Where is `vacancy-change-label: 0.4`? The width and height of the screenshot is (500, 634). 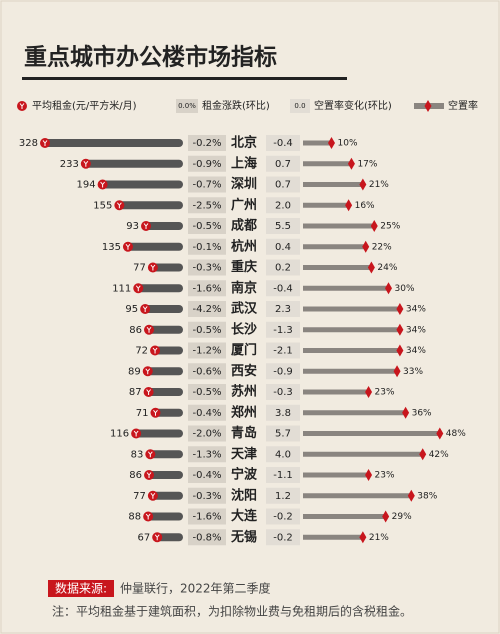
vacancy-change-label: 0.4 is located at coordinates (283, 247).